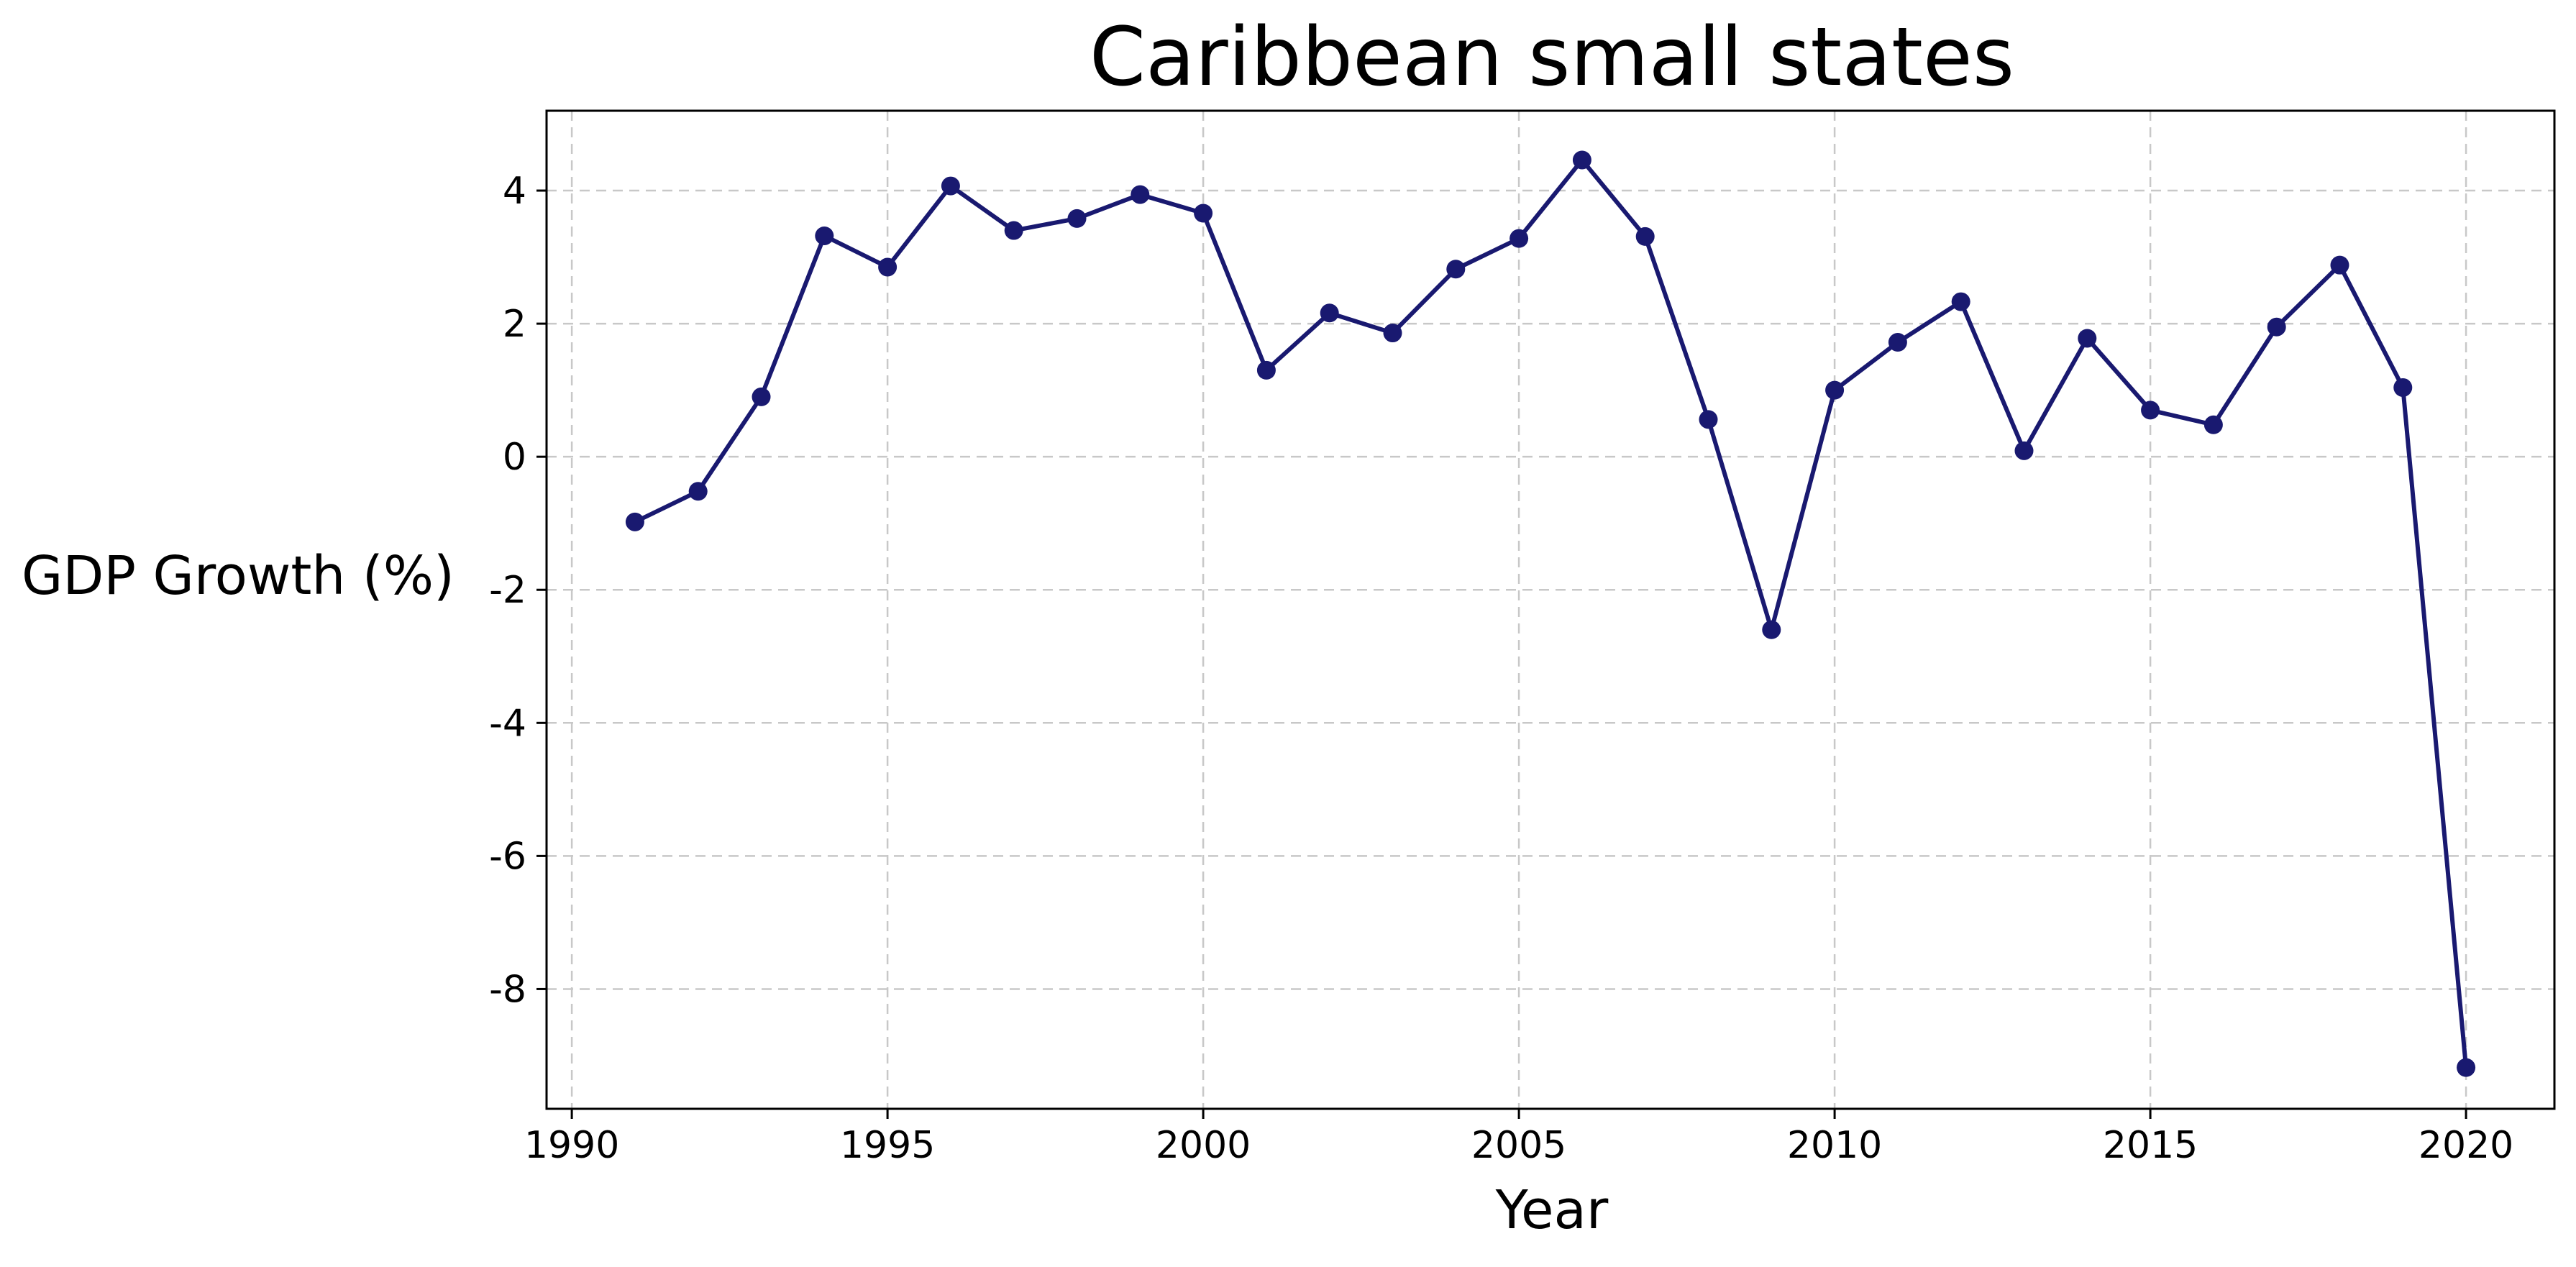 The height and width of the screenshot is (1267, 2576). Describe the element at coordinates (238, 576) in the screenshot. I see `y-axis-label: GDP Growth (%)` at that location.